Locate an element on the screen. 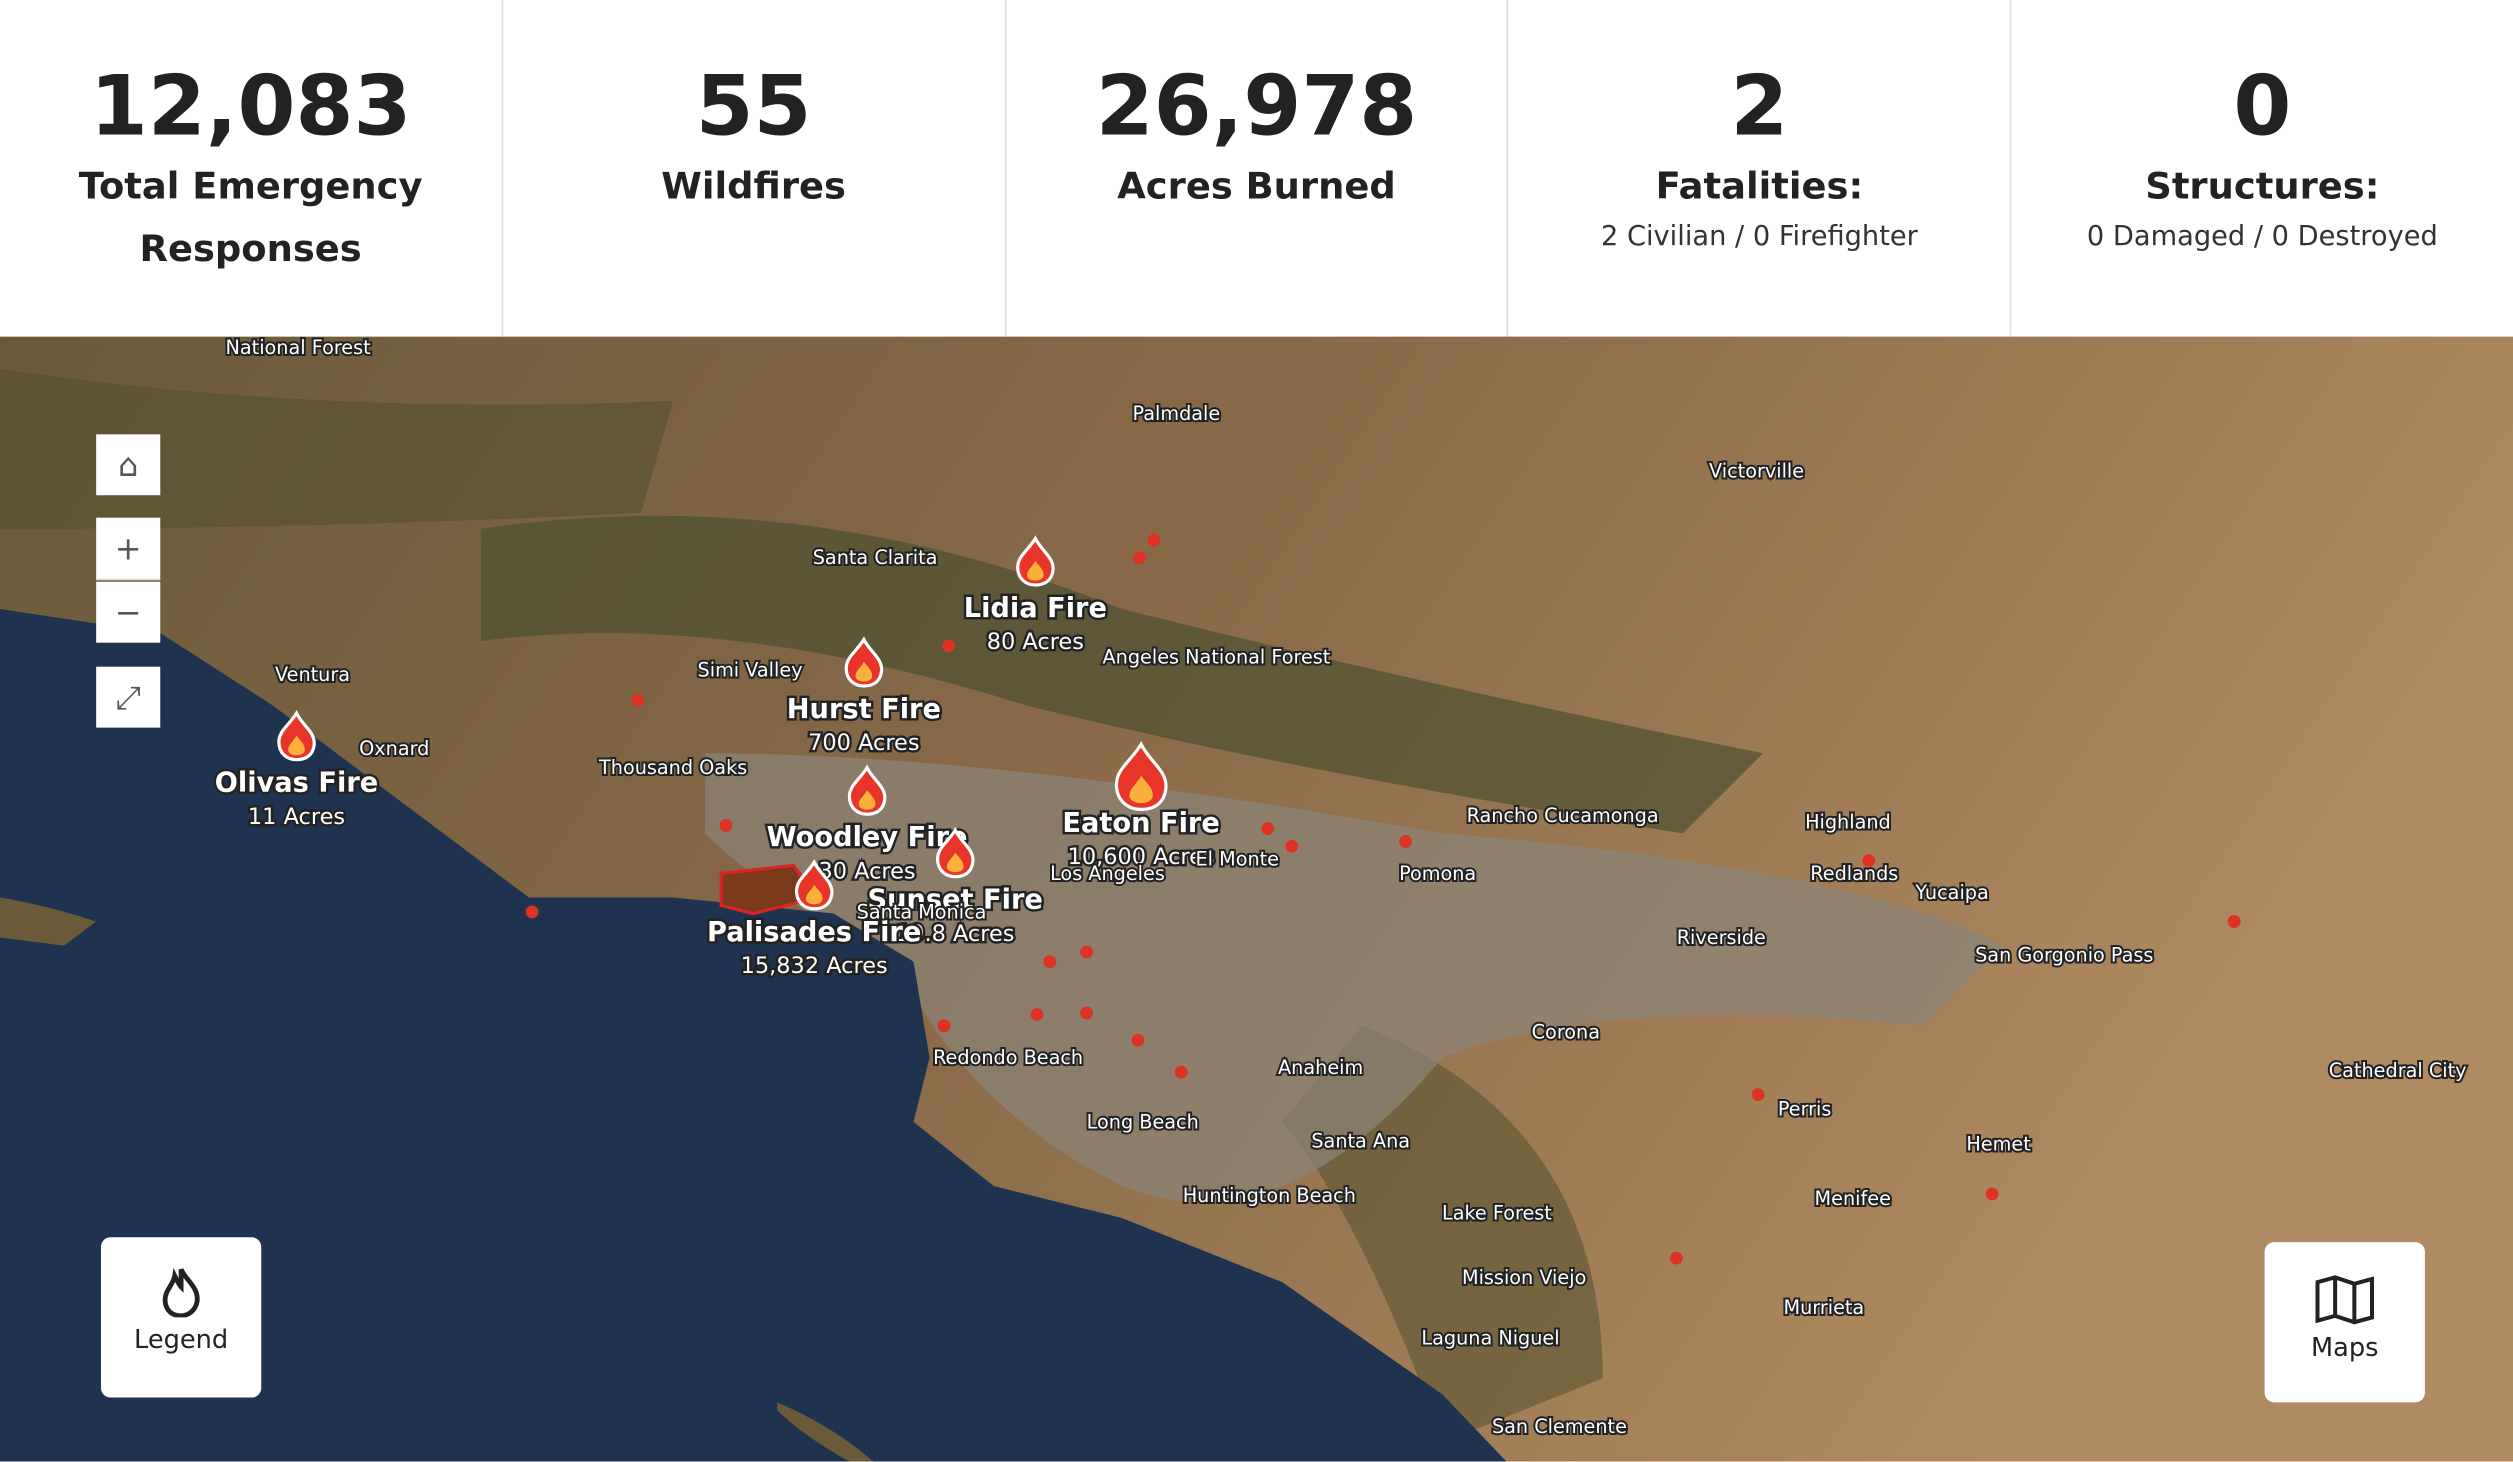  stat-label: Wildfires is located at coordinates (753, 187).